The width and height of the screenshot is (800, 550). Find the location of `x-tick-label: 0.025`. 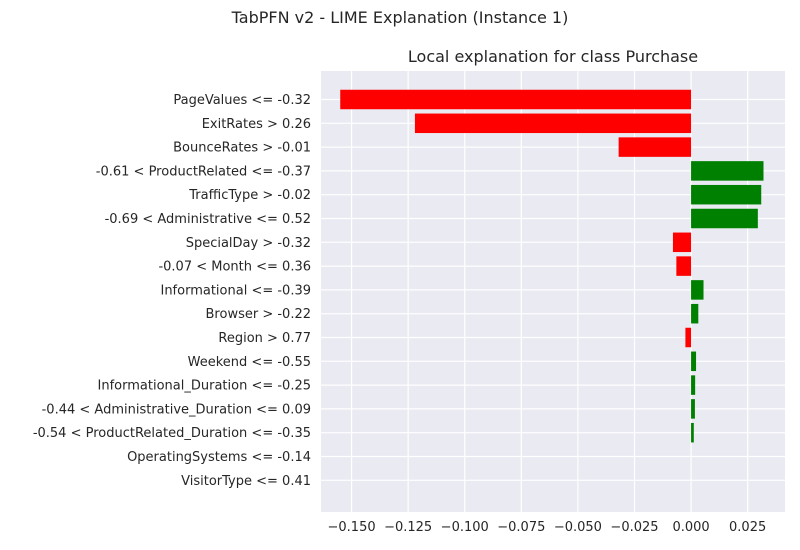

x-tick-label: 0.025 is located at coordinates (747, 527).